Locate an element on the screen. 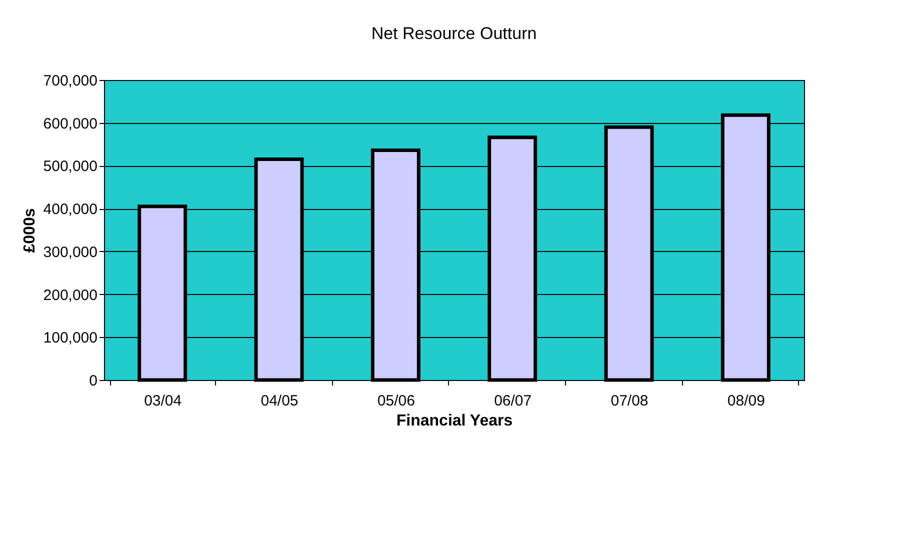  x-tick-label: 04/05 is located at coordinates (279, 401).